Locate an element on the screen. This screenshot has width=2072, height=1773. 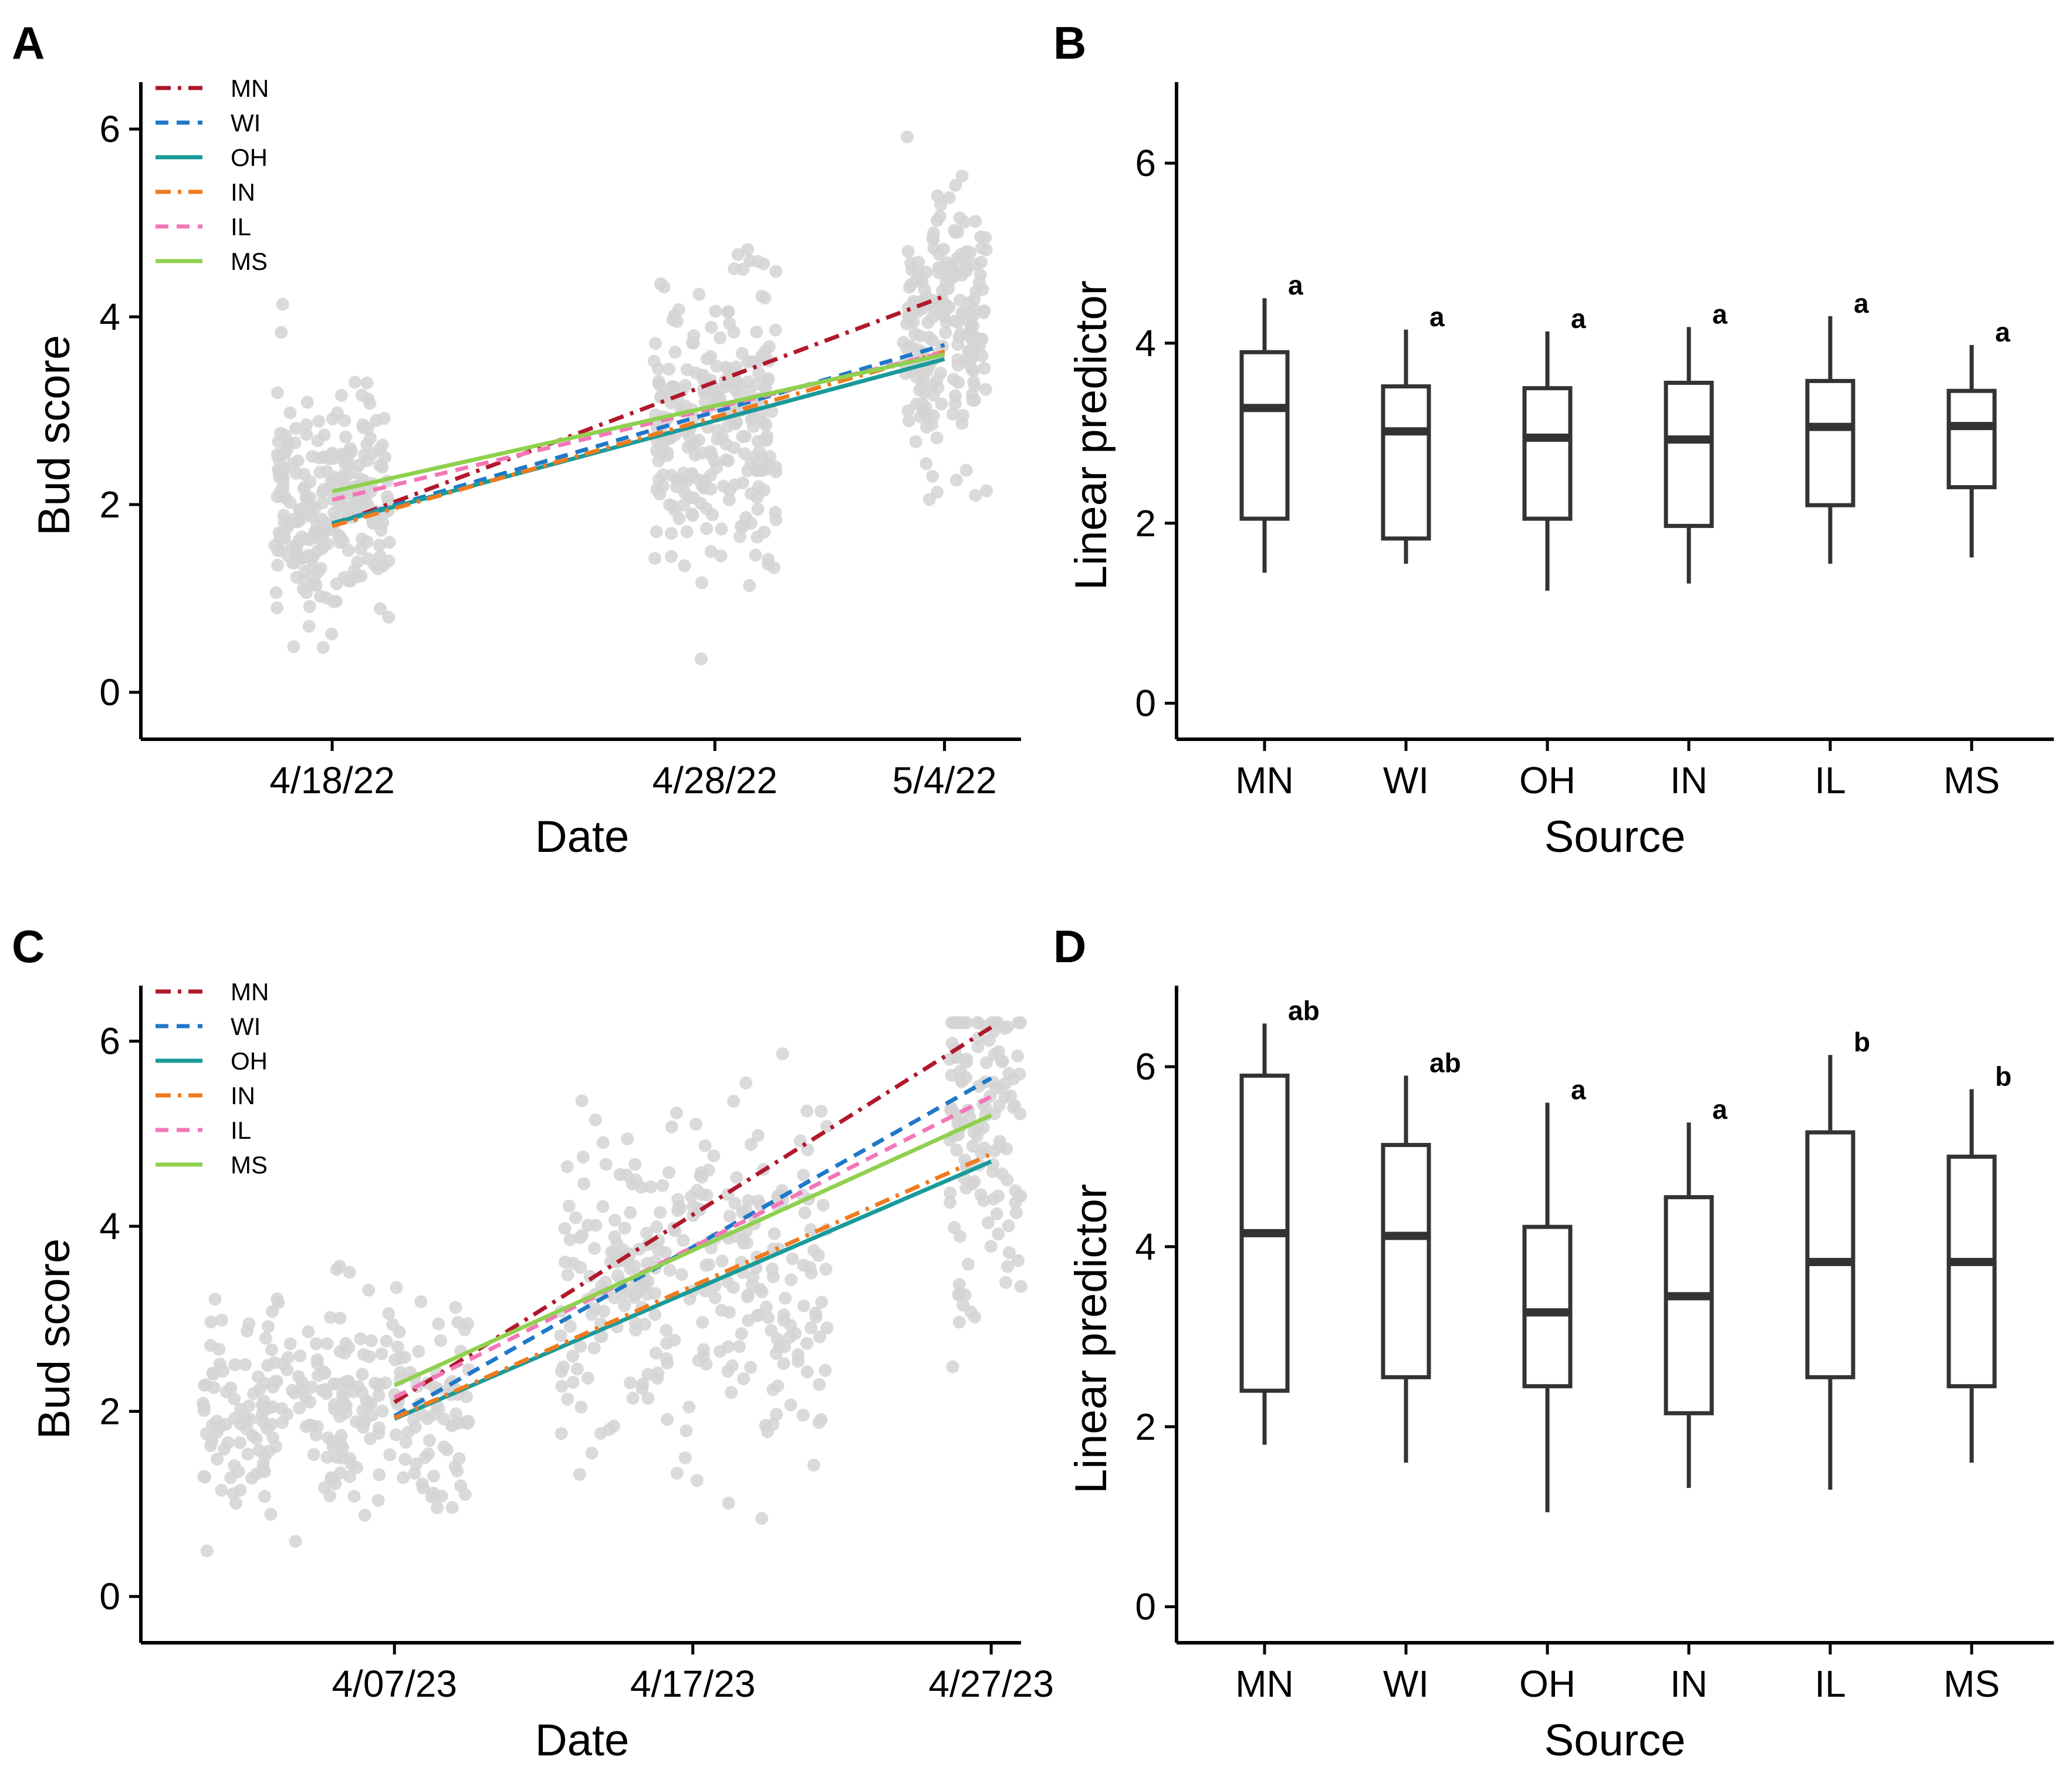
scatter-points is located at coordinates (612, 1287).